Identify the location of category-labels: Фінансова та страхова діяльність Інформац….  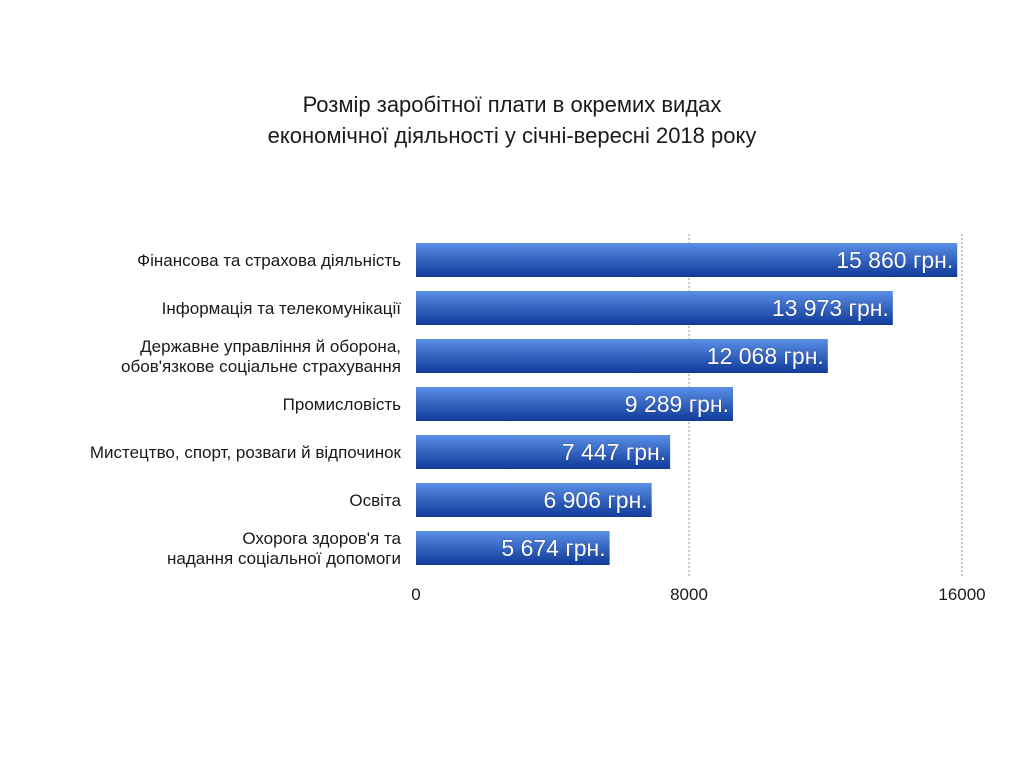
(246, 409).